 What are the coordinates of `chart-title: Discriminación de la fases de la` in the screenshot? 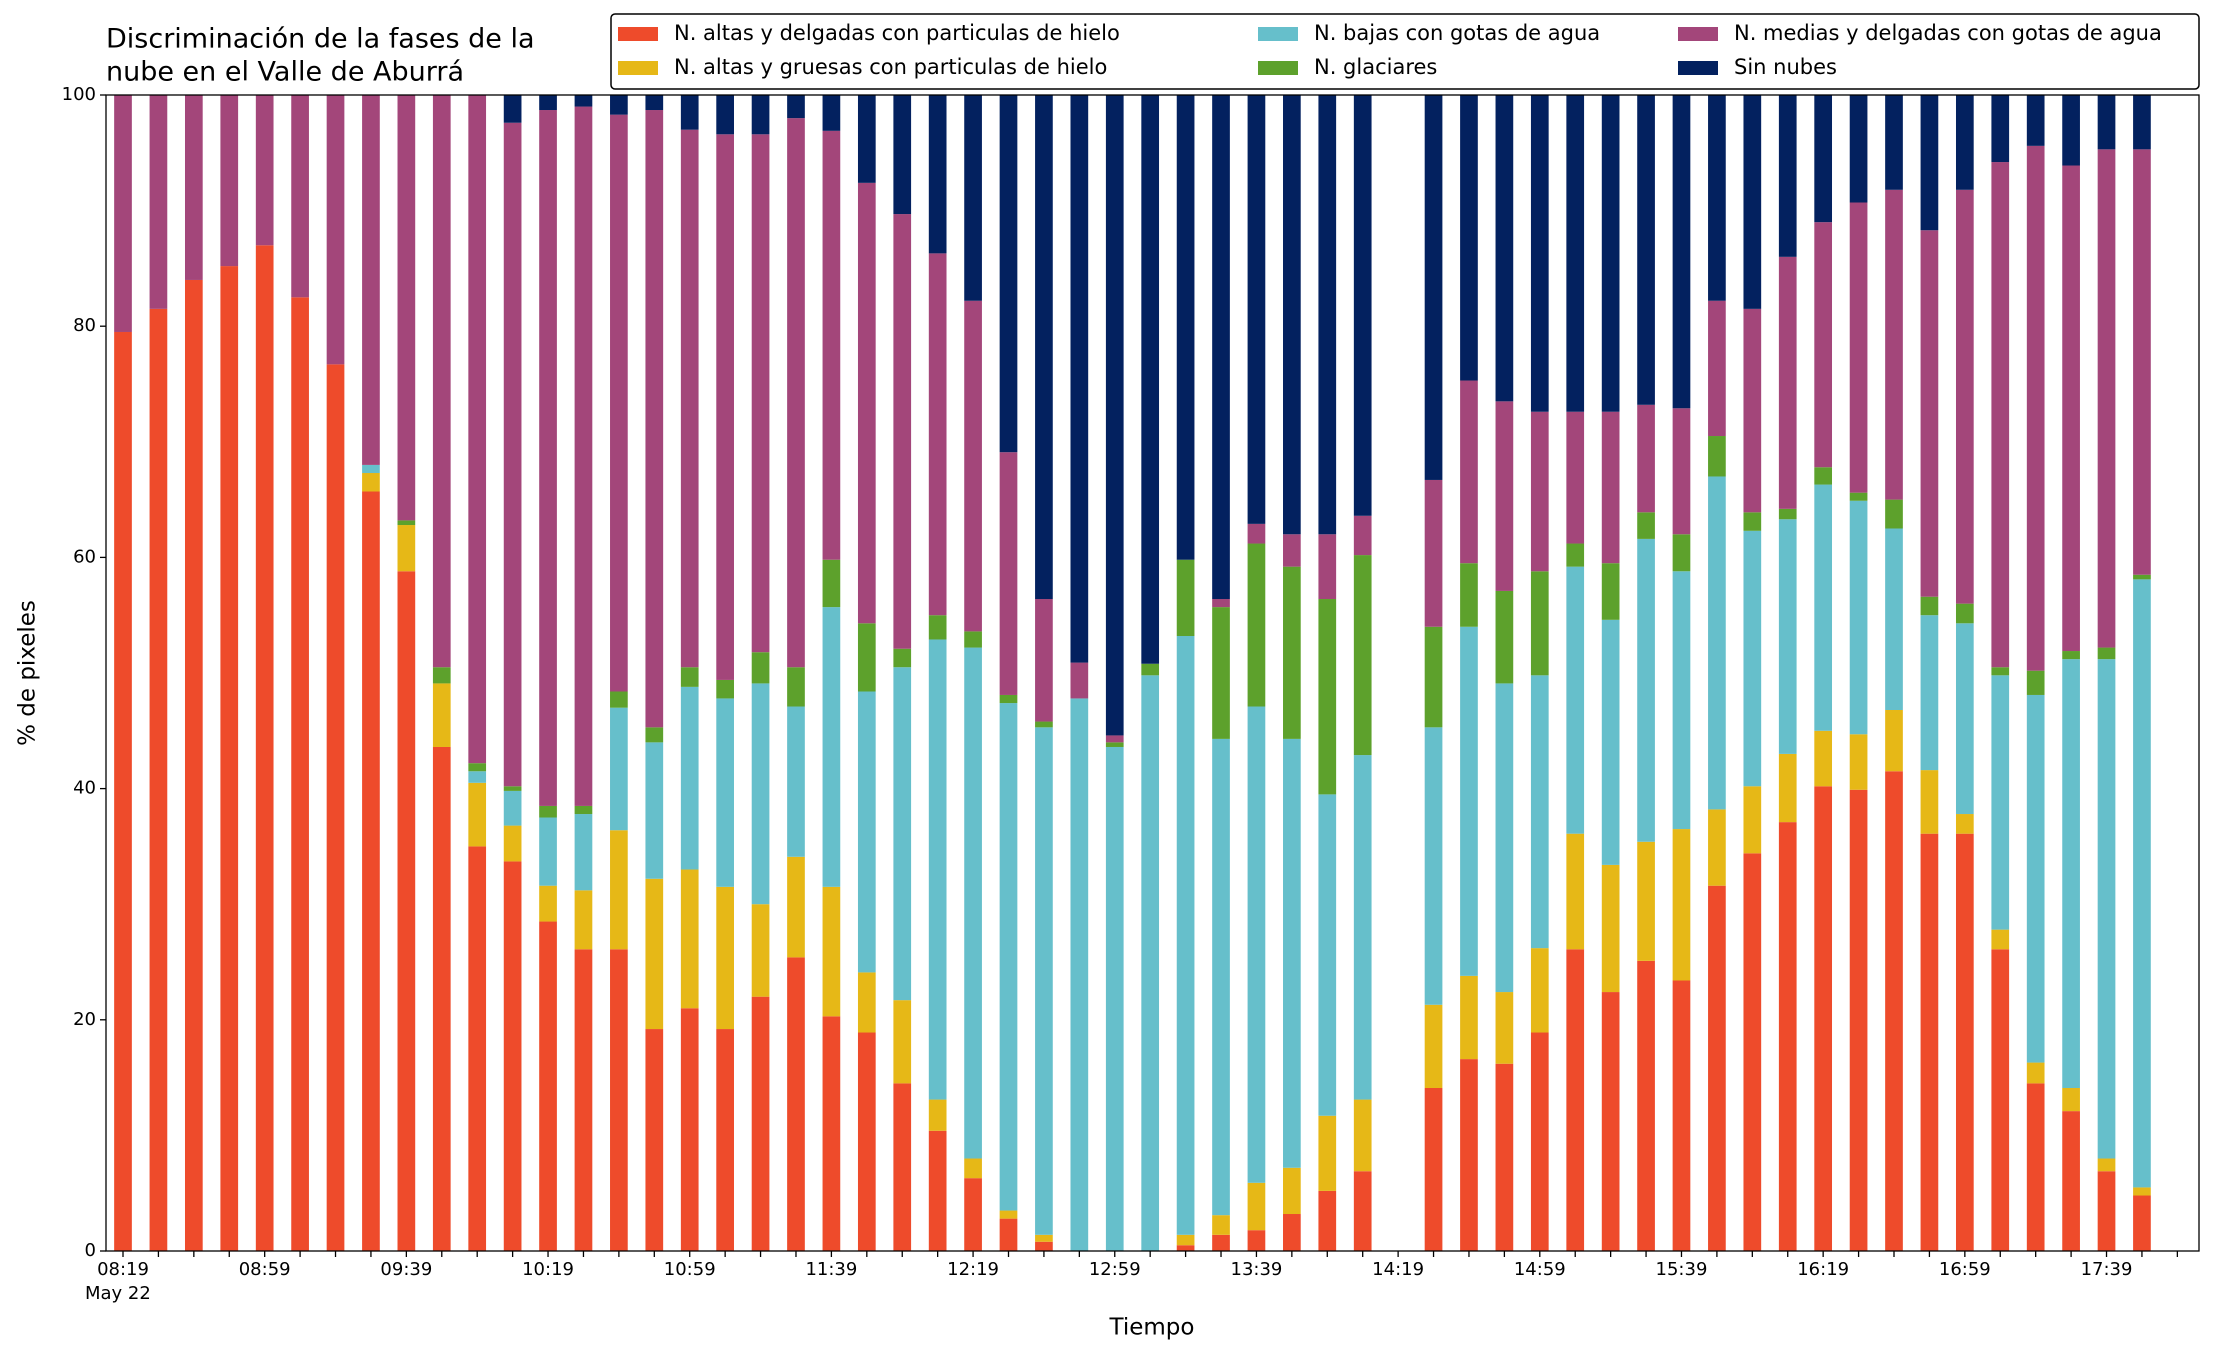 It's located at (320, 39).